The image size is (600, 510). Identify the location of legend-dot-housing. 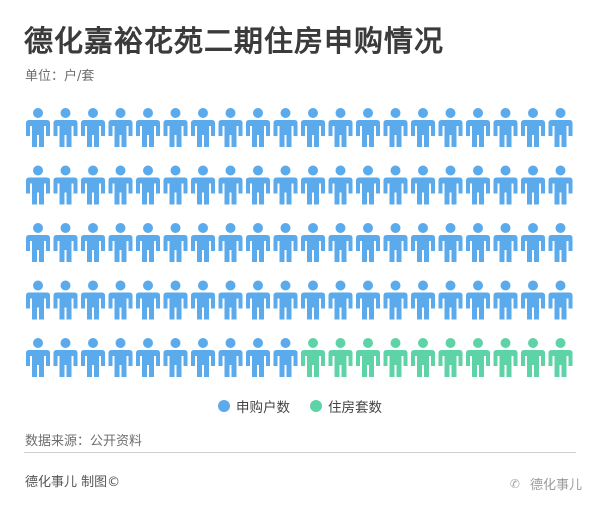
(316, 406).